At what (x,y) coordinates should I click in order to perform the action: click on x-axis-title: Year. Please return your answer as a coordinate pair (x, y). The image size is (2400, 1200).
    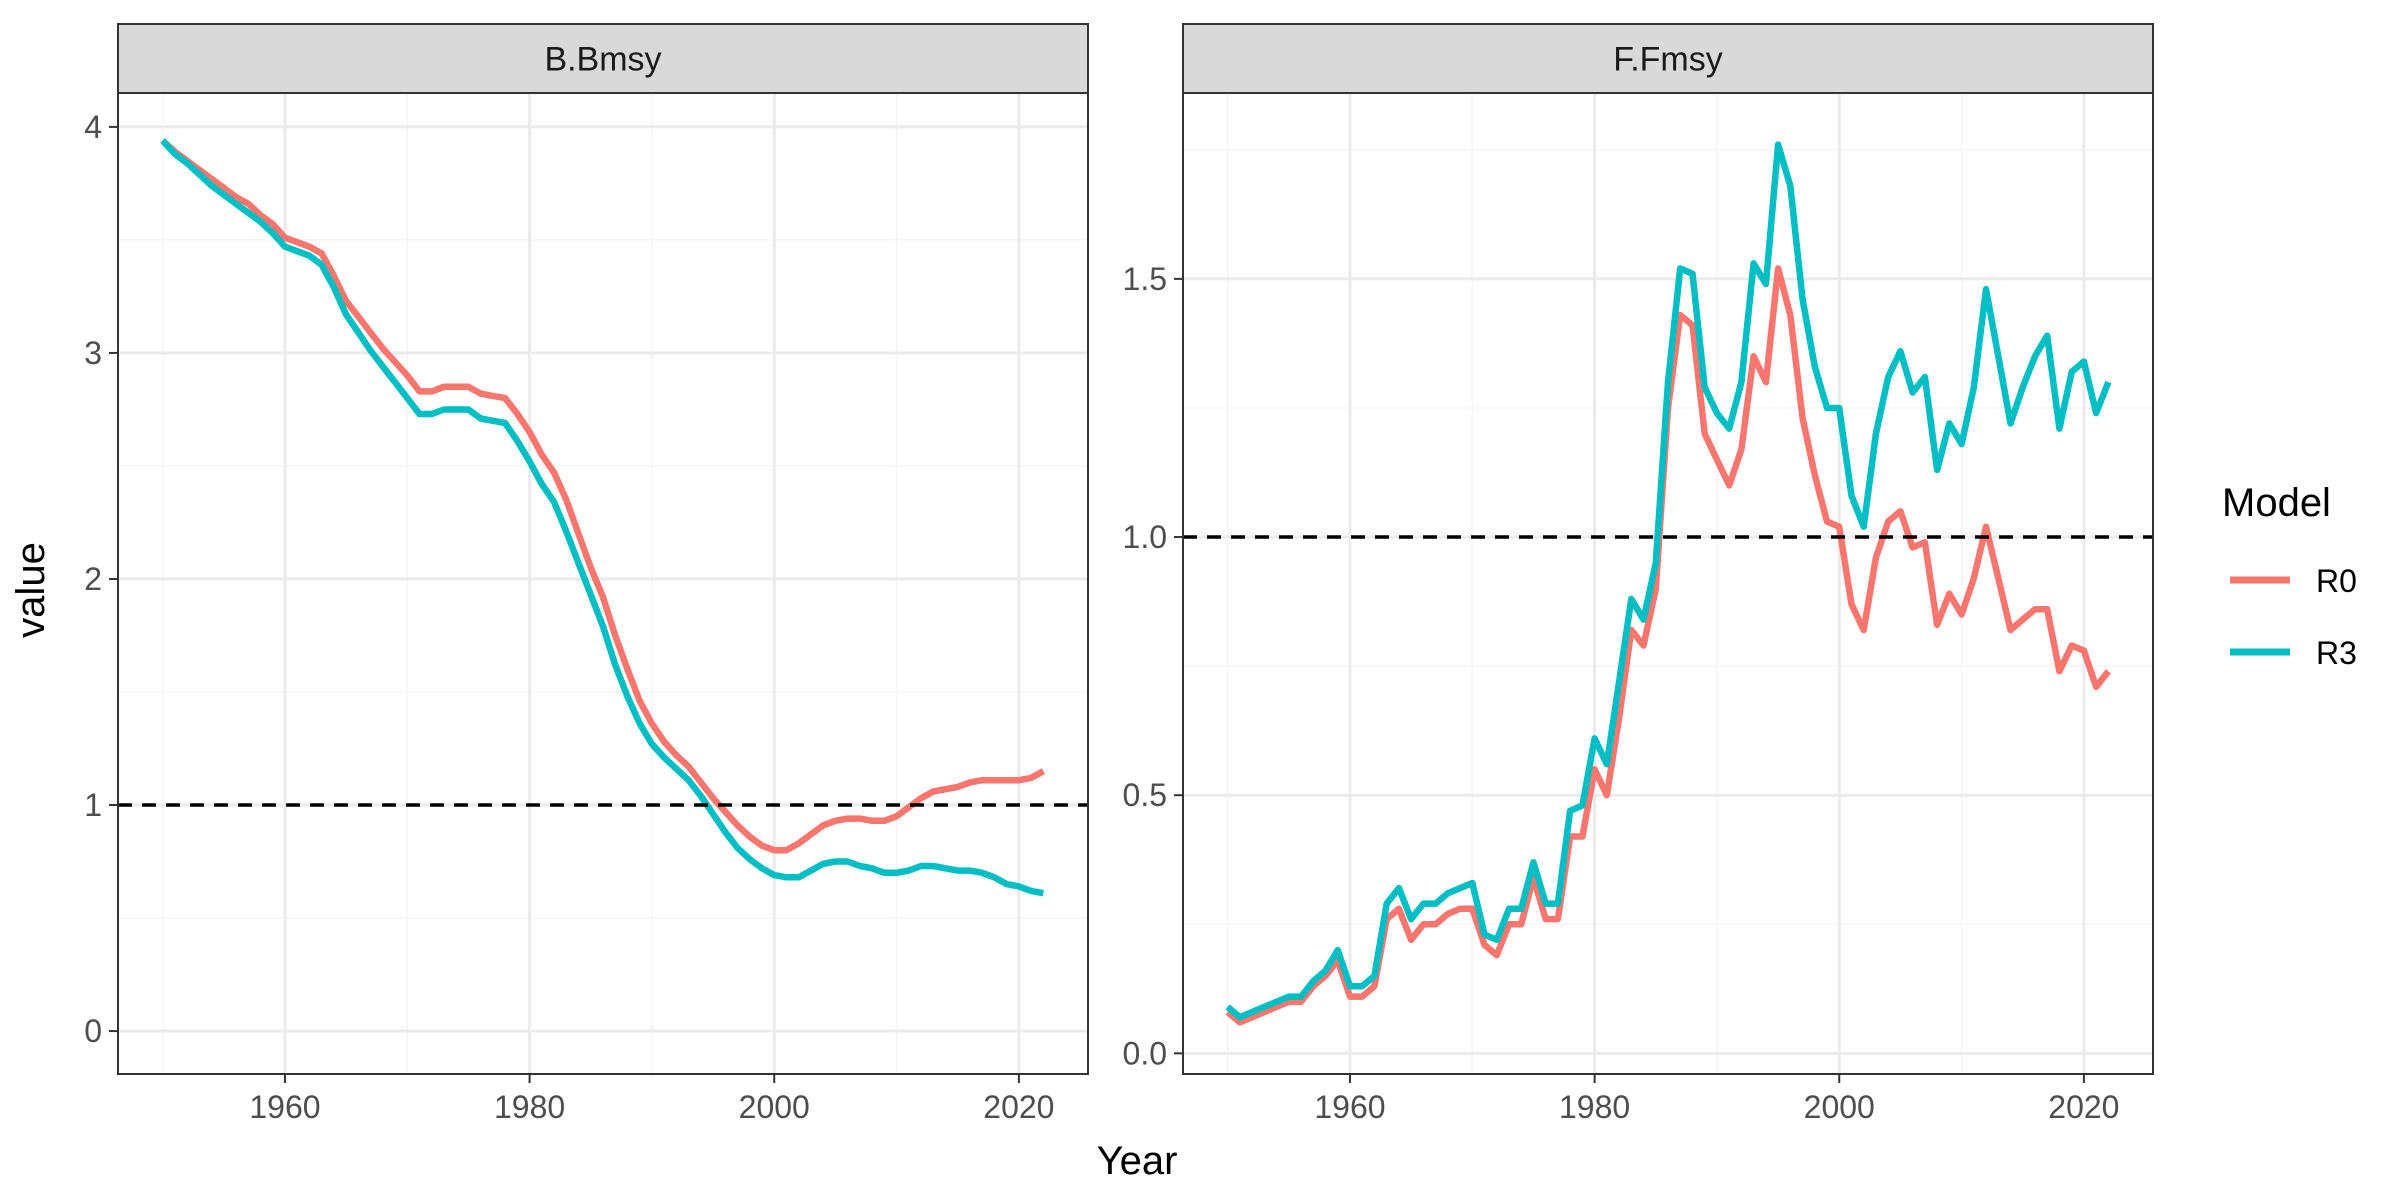
    Looking at the image, I should click on (1137, 1161).